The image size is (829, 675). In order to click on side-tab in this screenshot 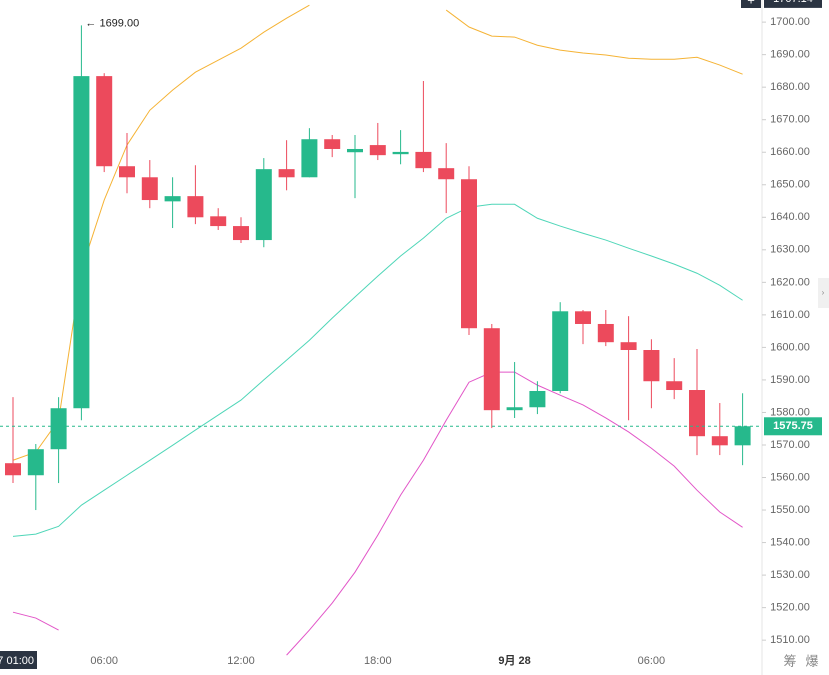, I will do `click(823, 293)`.